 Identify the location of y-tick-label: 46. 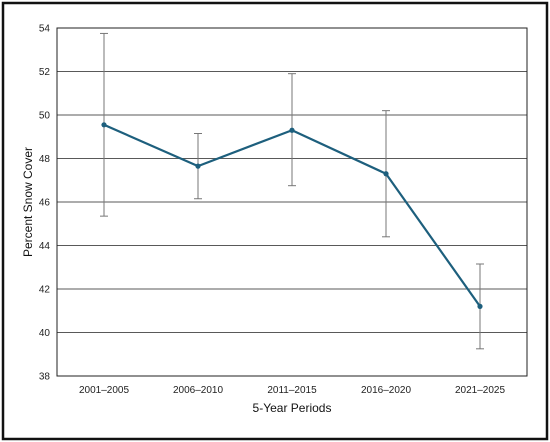
(45, 203).